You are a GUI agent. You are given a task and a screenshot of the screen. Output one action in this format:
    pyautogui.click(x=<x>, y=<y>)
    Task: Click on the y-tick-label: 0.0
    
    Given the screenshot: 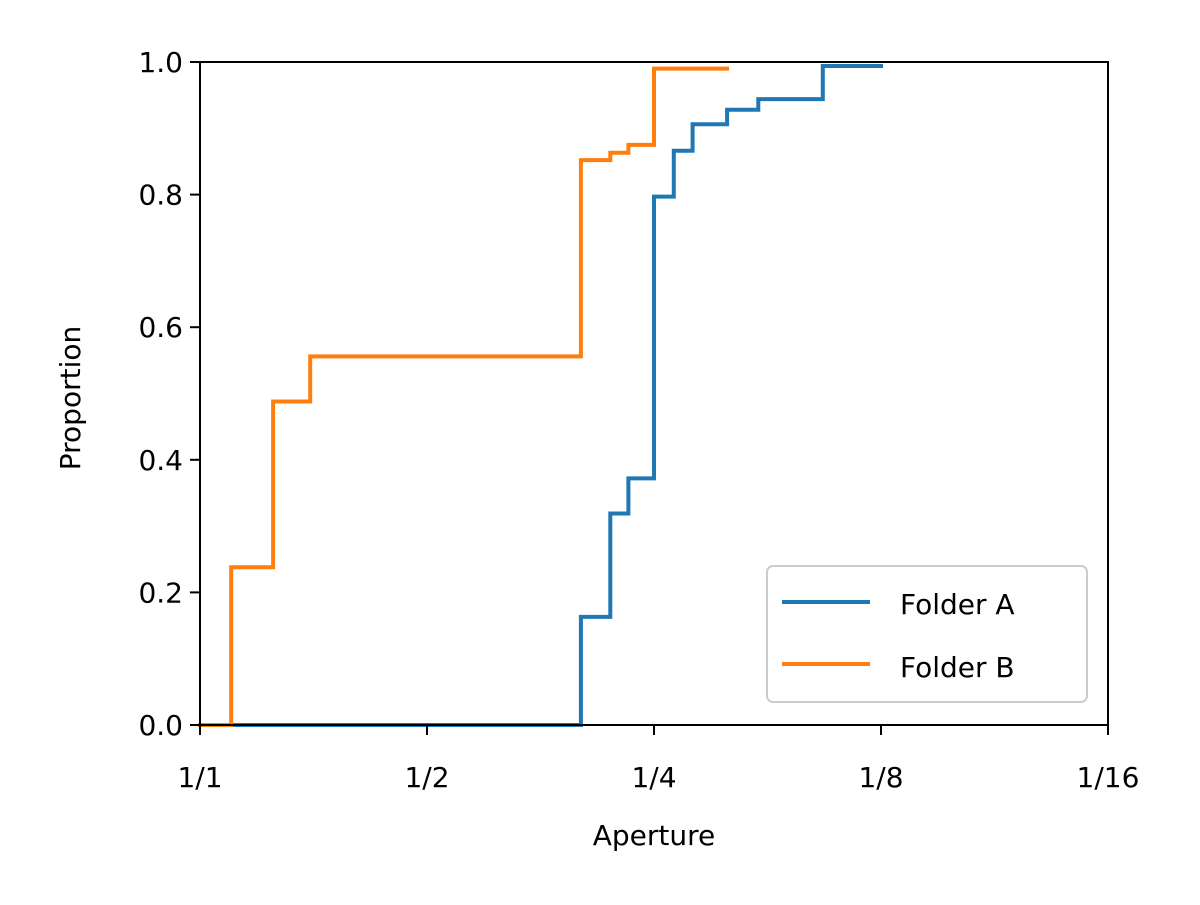 What is the action you would take?
    pyautogui.click(x=160, y=725)
    